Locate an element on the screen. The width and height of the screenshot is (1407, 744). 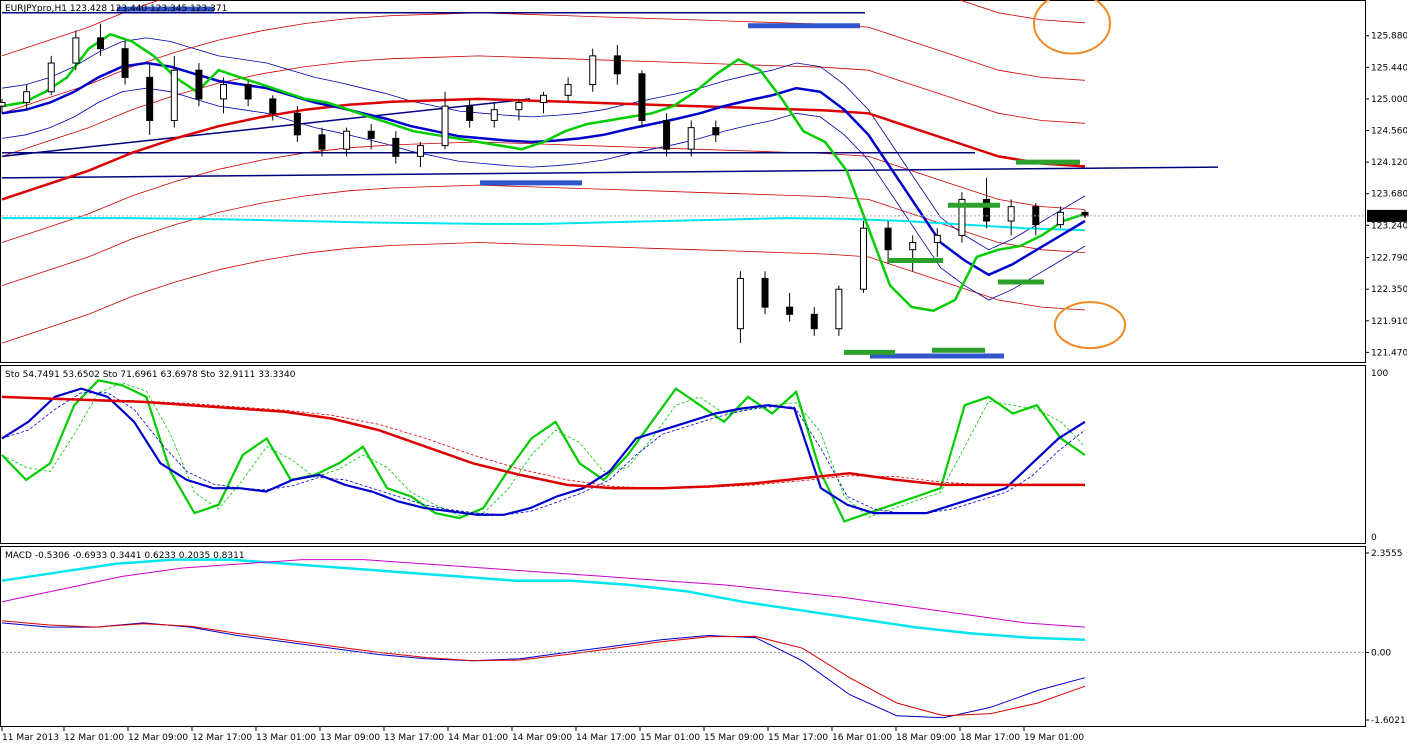
current-price-label: 123.371 is located at coordinates (1389, 217).